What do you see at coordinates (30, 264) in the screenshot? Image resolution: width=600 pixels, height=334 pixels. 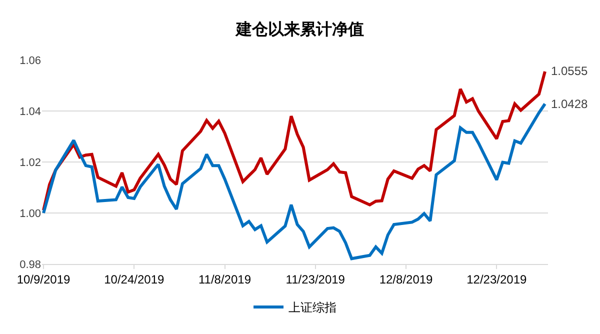 I see `y-tick-label: 0.98` at bounding box center [30, 264].